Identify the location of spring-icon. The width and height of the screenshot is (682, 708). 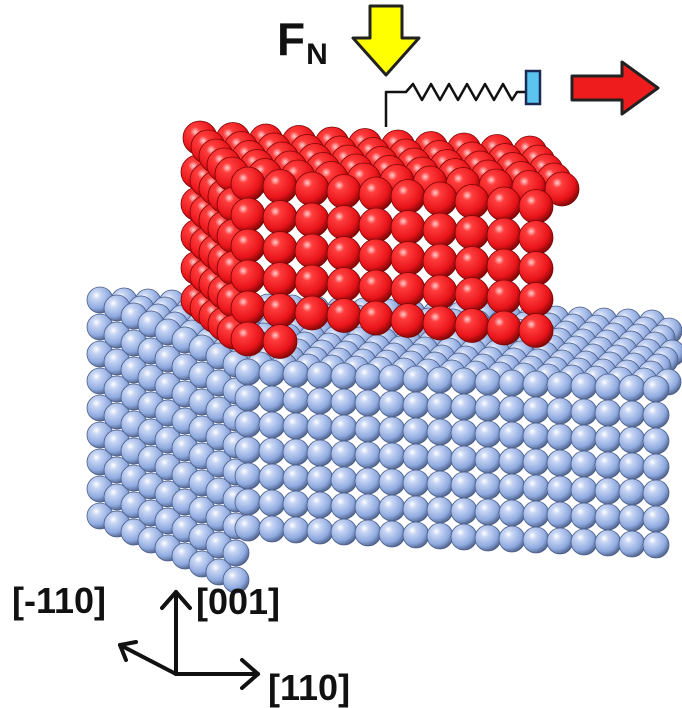
(455, 104).